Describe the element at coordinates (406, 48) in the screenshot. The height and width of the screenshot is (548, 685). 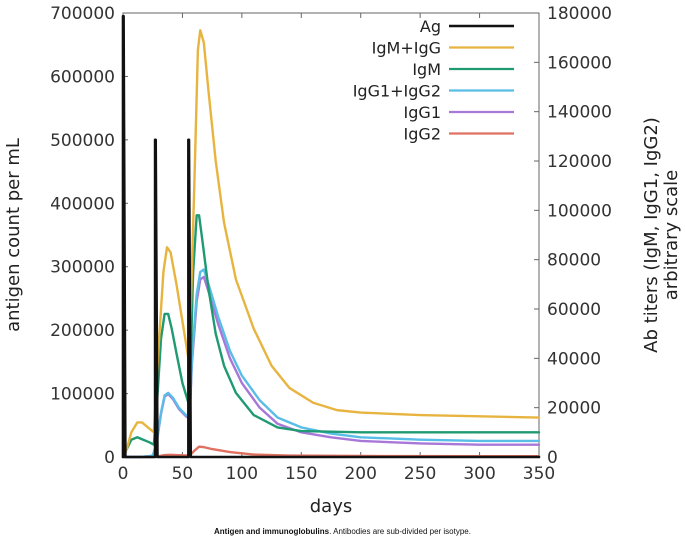
I see `legend-label: IgM+IgG` at that location.